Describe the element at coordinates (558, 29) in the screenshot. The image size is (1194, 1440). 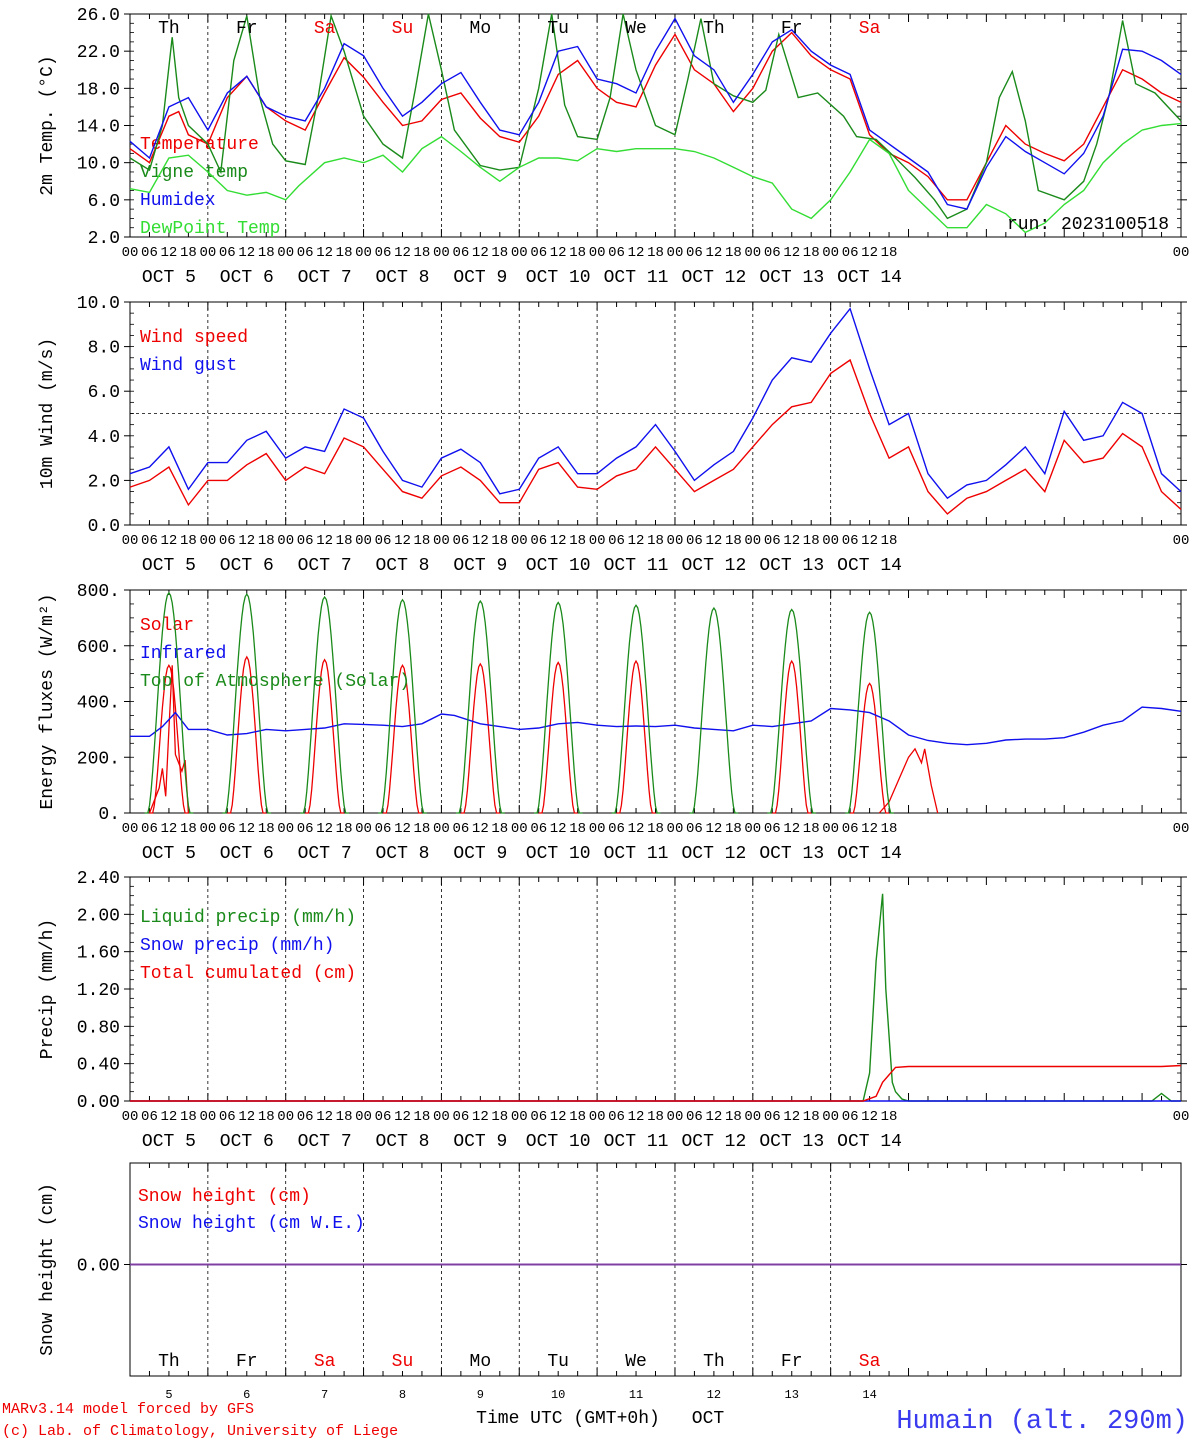
I see `day-name-top: Tu` at that location.